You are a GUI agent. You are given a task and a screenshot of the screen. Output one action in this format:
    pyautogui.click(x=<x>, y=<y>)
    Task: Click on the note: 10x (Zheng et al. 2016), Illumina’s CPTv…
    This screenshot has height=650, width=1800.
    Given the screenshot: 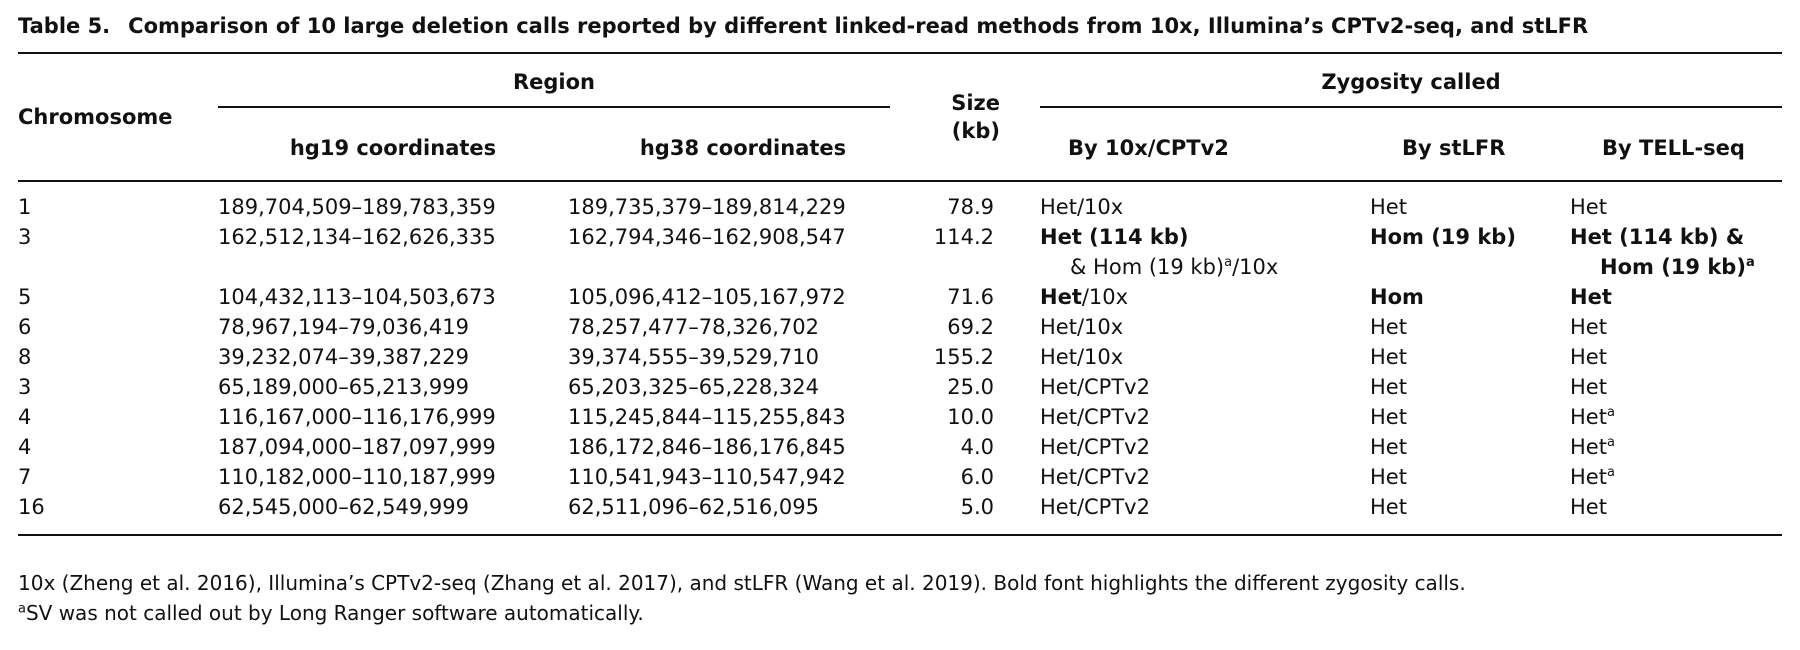 What is the action you would take?
    pyautogui.click(x=742, y=583)
    